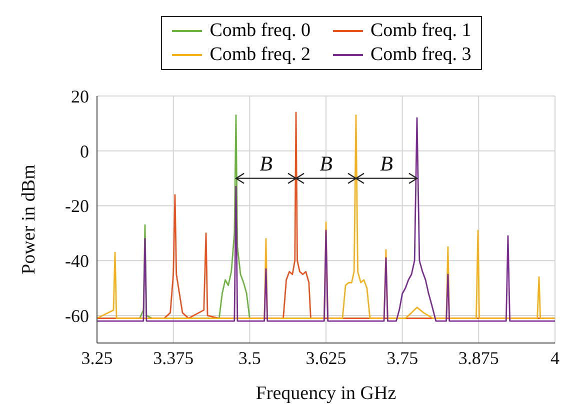  What do you see at coordinates (77, 261) in the screenshot?
I see `y-tick-label: -40` at bounding box center [77, 261].